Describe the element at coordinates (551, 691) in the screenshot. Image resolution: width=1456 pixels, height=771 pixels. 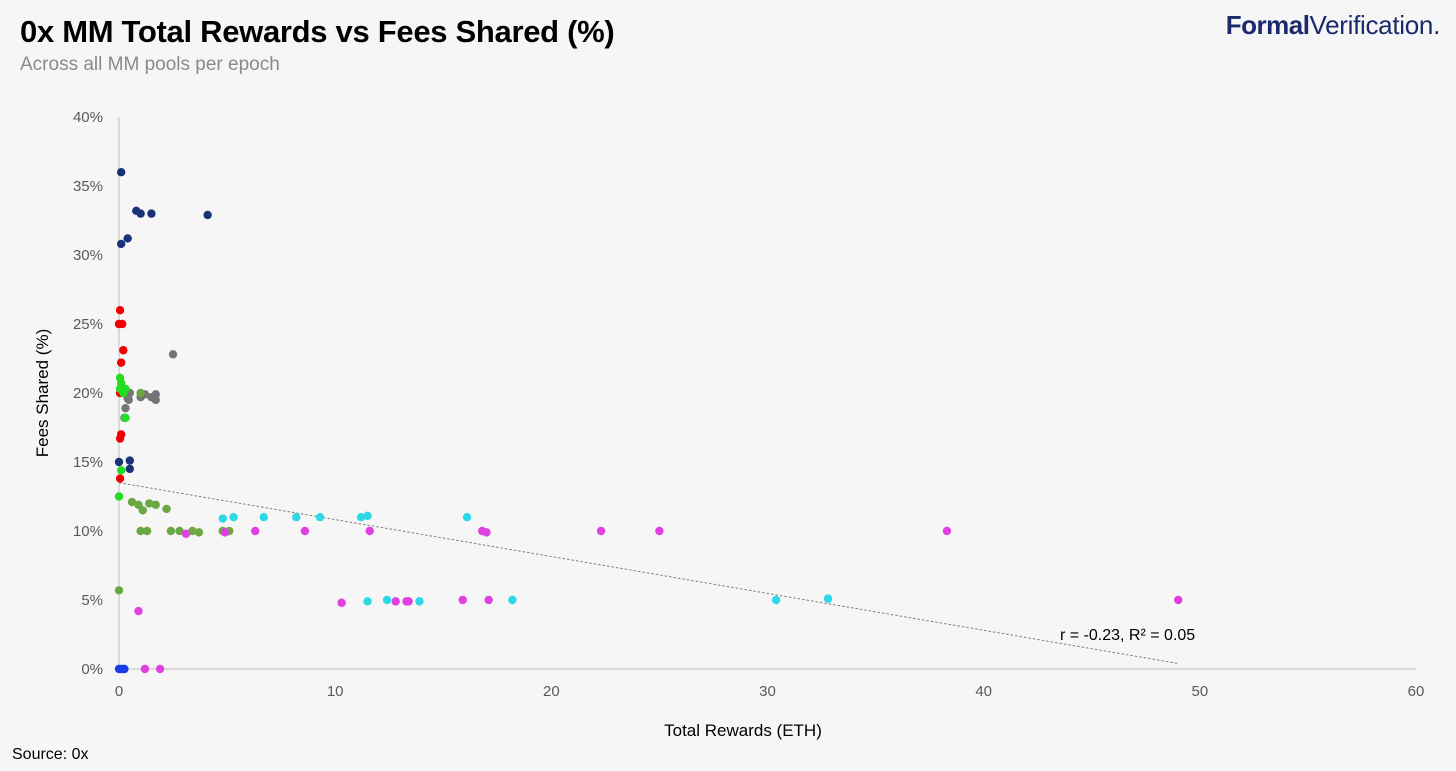
I see `x-tick-label: 20` at that location.